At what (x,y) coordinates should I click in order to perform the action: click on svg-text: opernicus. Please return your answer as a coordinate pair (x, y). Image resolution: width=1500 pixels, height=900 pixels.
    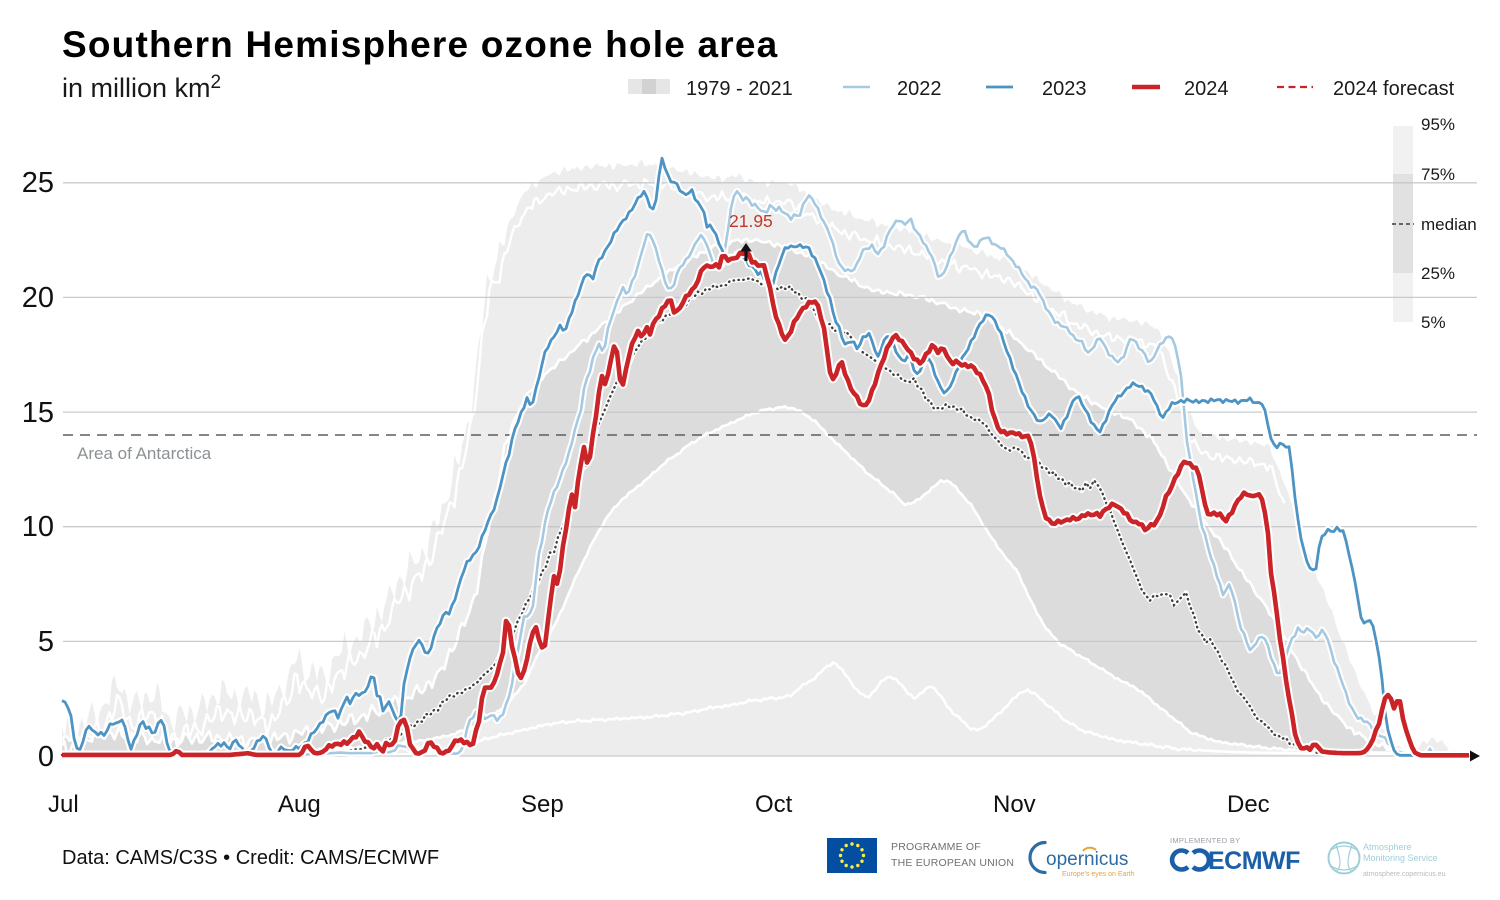
    Looking at the image, I should click on (1087, 859).